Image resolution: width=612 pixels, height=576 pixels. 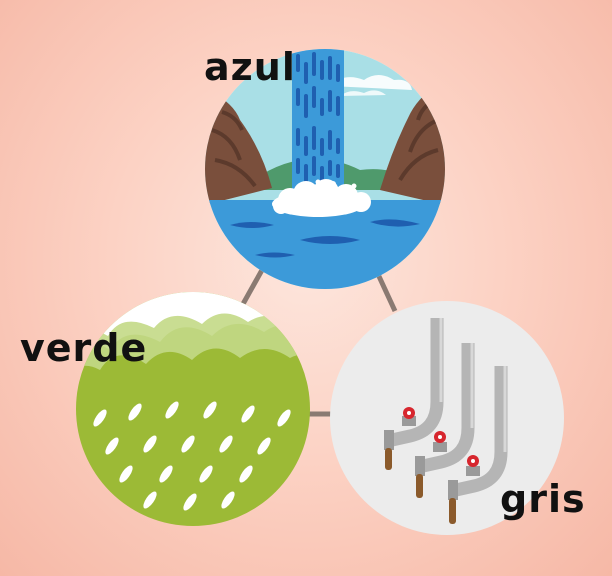 What do you see at coordinates (250, 67) in the screenshot?
I see `label-blue: azul` at bounding box center [250, 67].